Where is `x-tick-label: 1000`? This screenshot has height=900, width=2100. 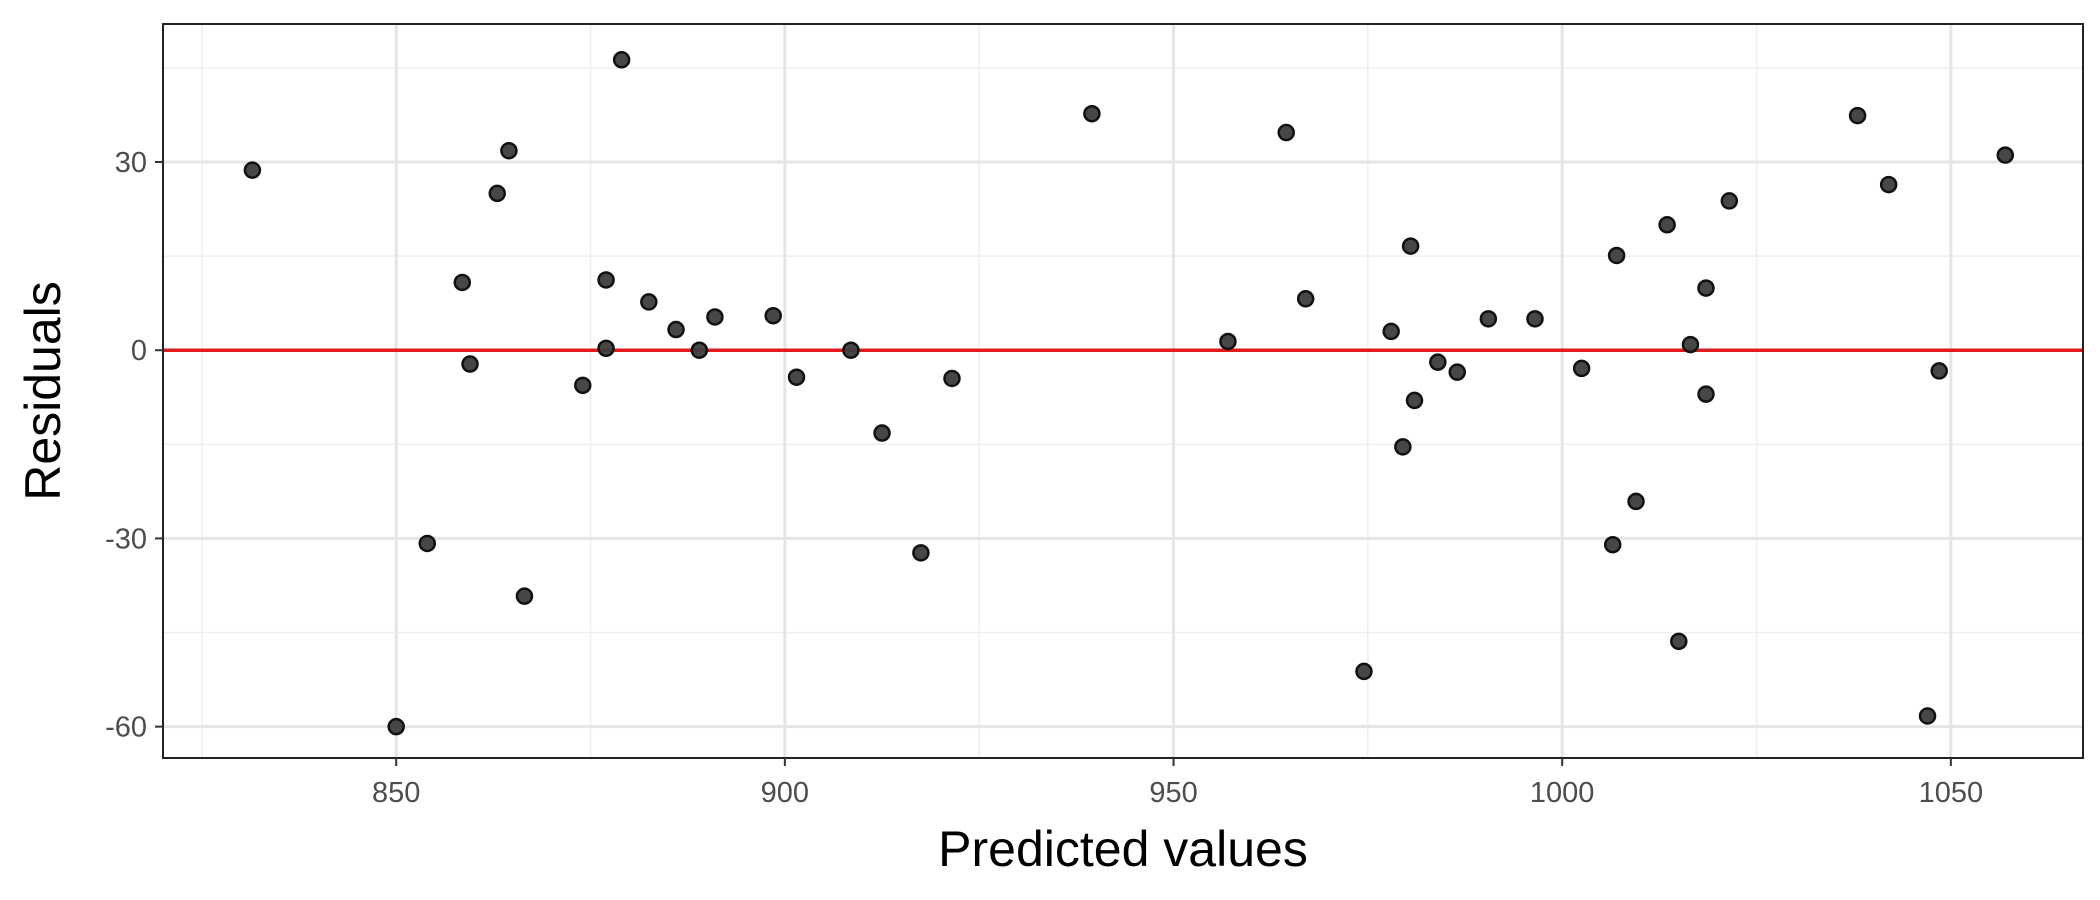
x-tick-label: 1000 is located at coordinates (1562, 793).